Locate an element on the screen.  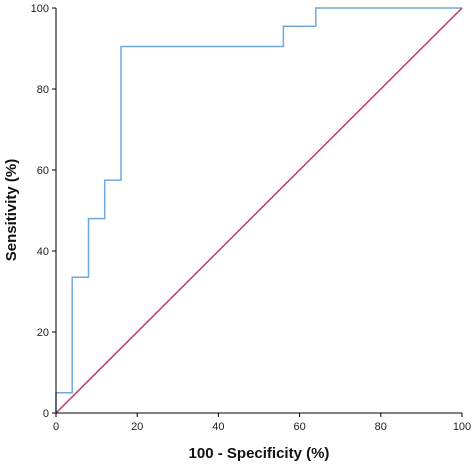
y-tick-label: 40 is located at coordinates (43, 252).